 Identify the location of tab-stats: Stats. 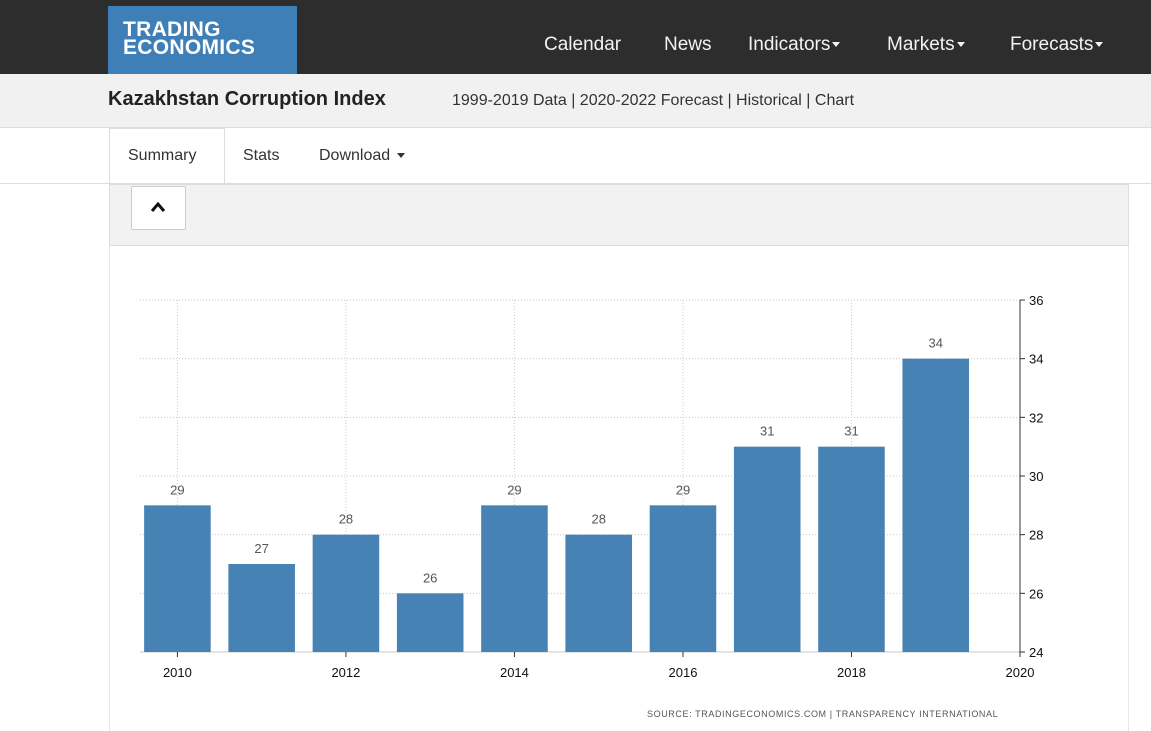
(261, 156).